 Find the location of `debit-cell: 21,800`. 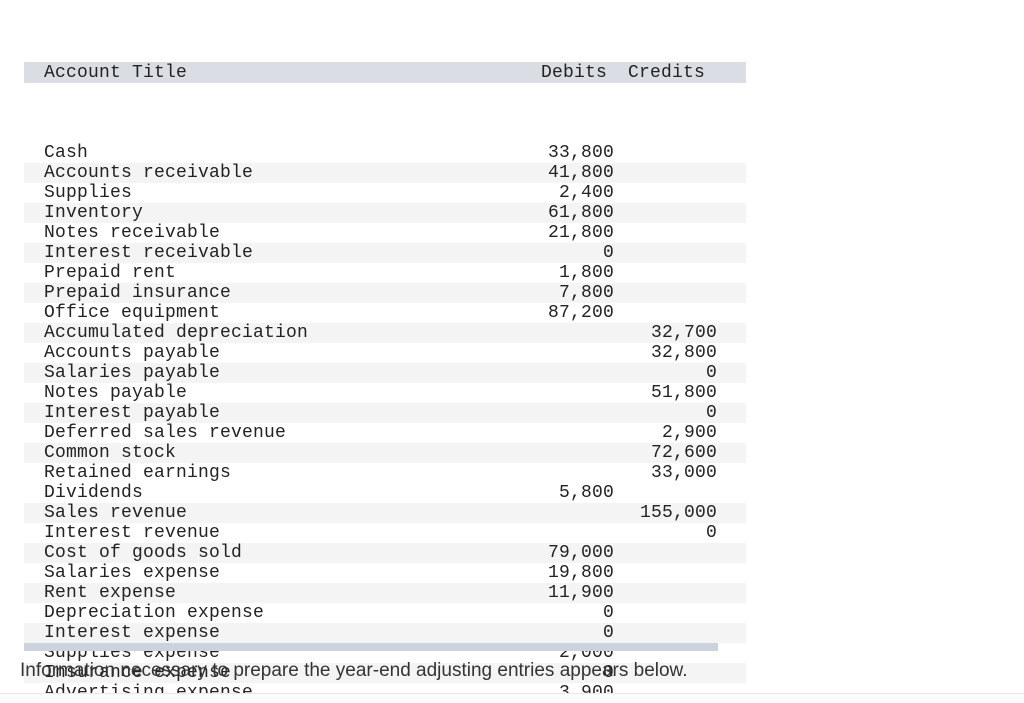

debit-cell: 21,800 is located at coordinates (580, 233).